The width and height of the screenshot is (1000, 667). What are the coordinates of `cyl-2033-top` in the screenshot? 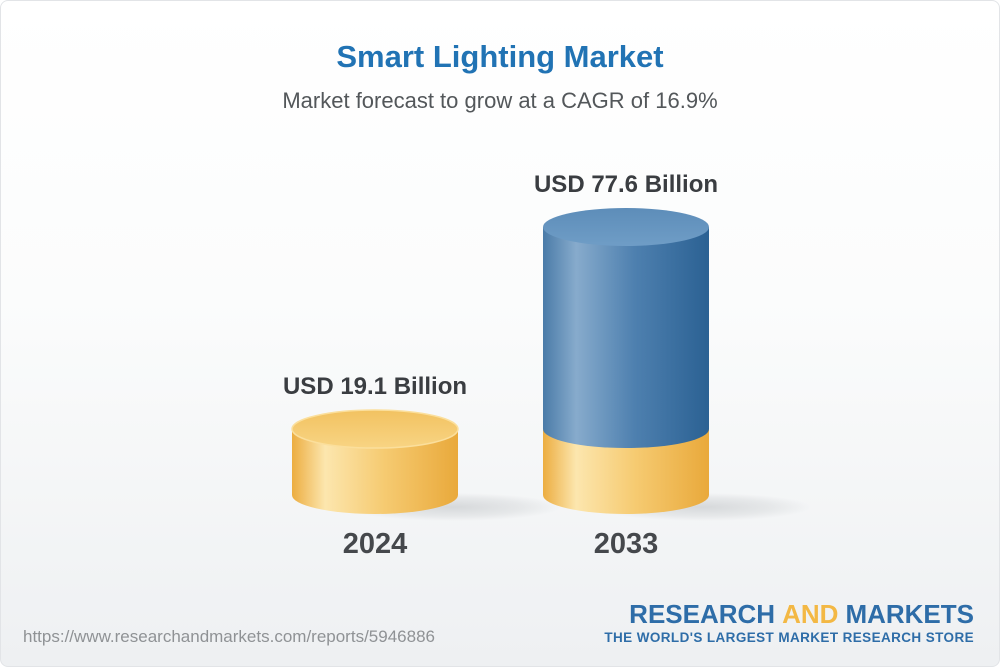 It's located at (626, 227).